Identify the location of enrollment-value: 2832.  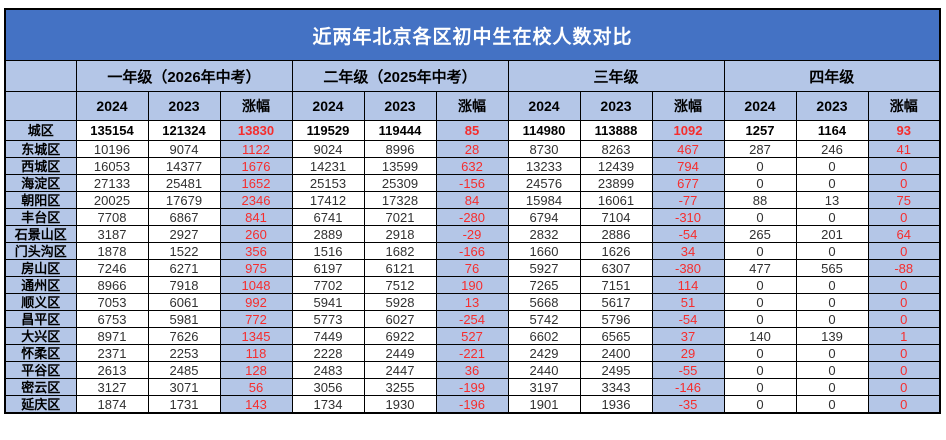
(544, 234).